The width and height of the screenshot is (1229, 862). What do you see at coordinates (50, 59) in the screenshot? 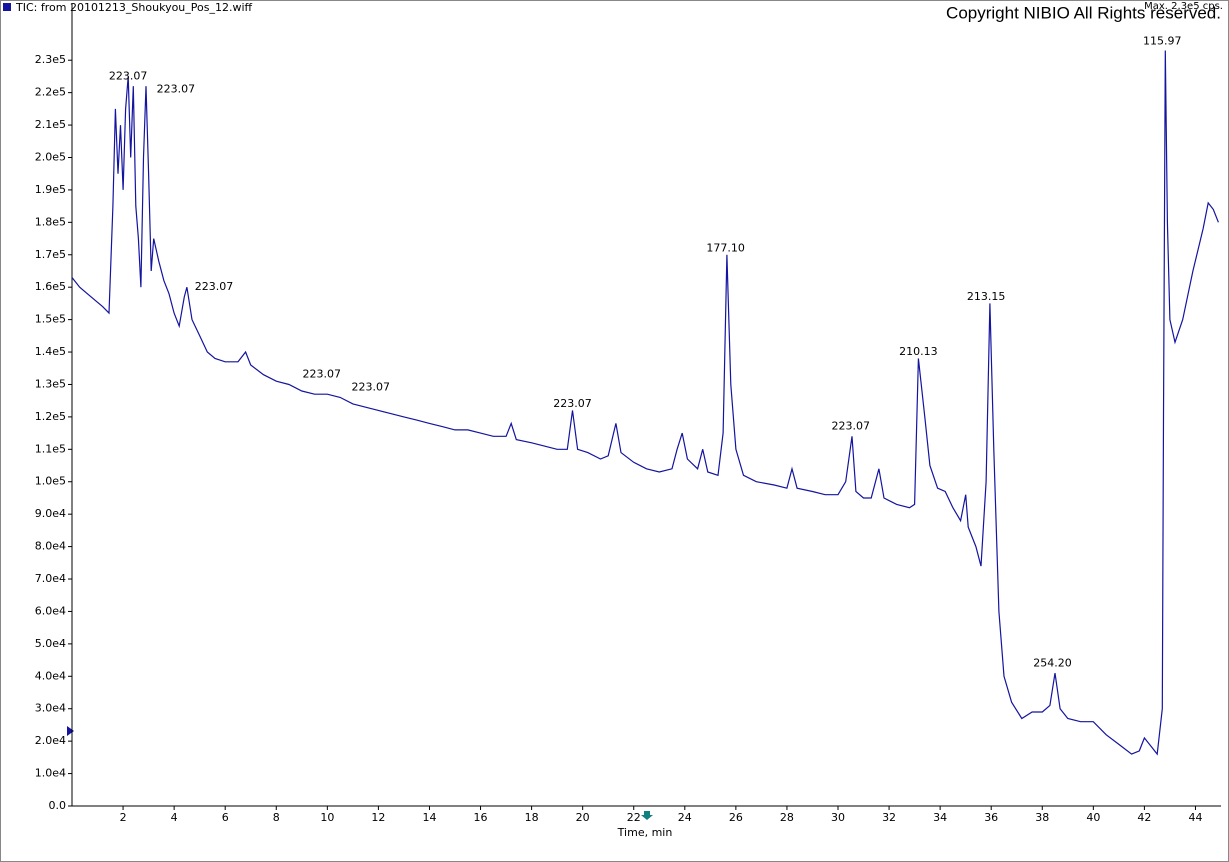
I see `y-tick-label: 2.3e5` at bounding box center [50, 59].